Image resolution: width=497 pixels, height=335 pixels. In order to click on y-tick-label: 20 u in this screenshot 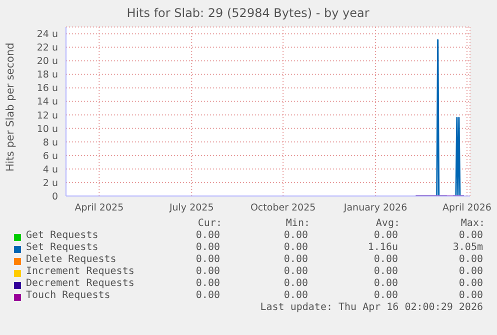, I will do `click(47, 62)`.